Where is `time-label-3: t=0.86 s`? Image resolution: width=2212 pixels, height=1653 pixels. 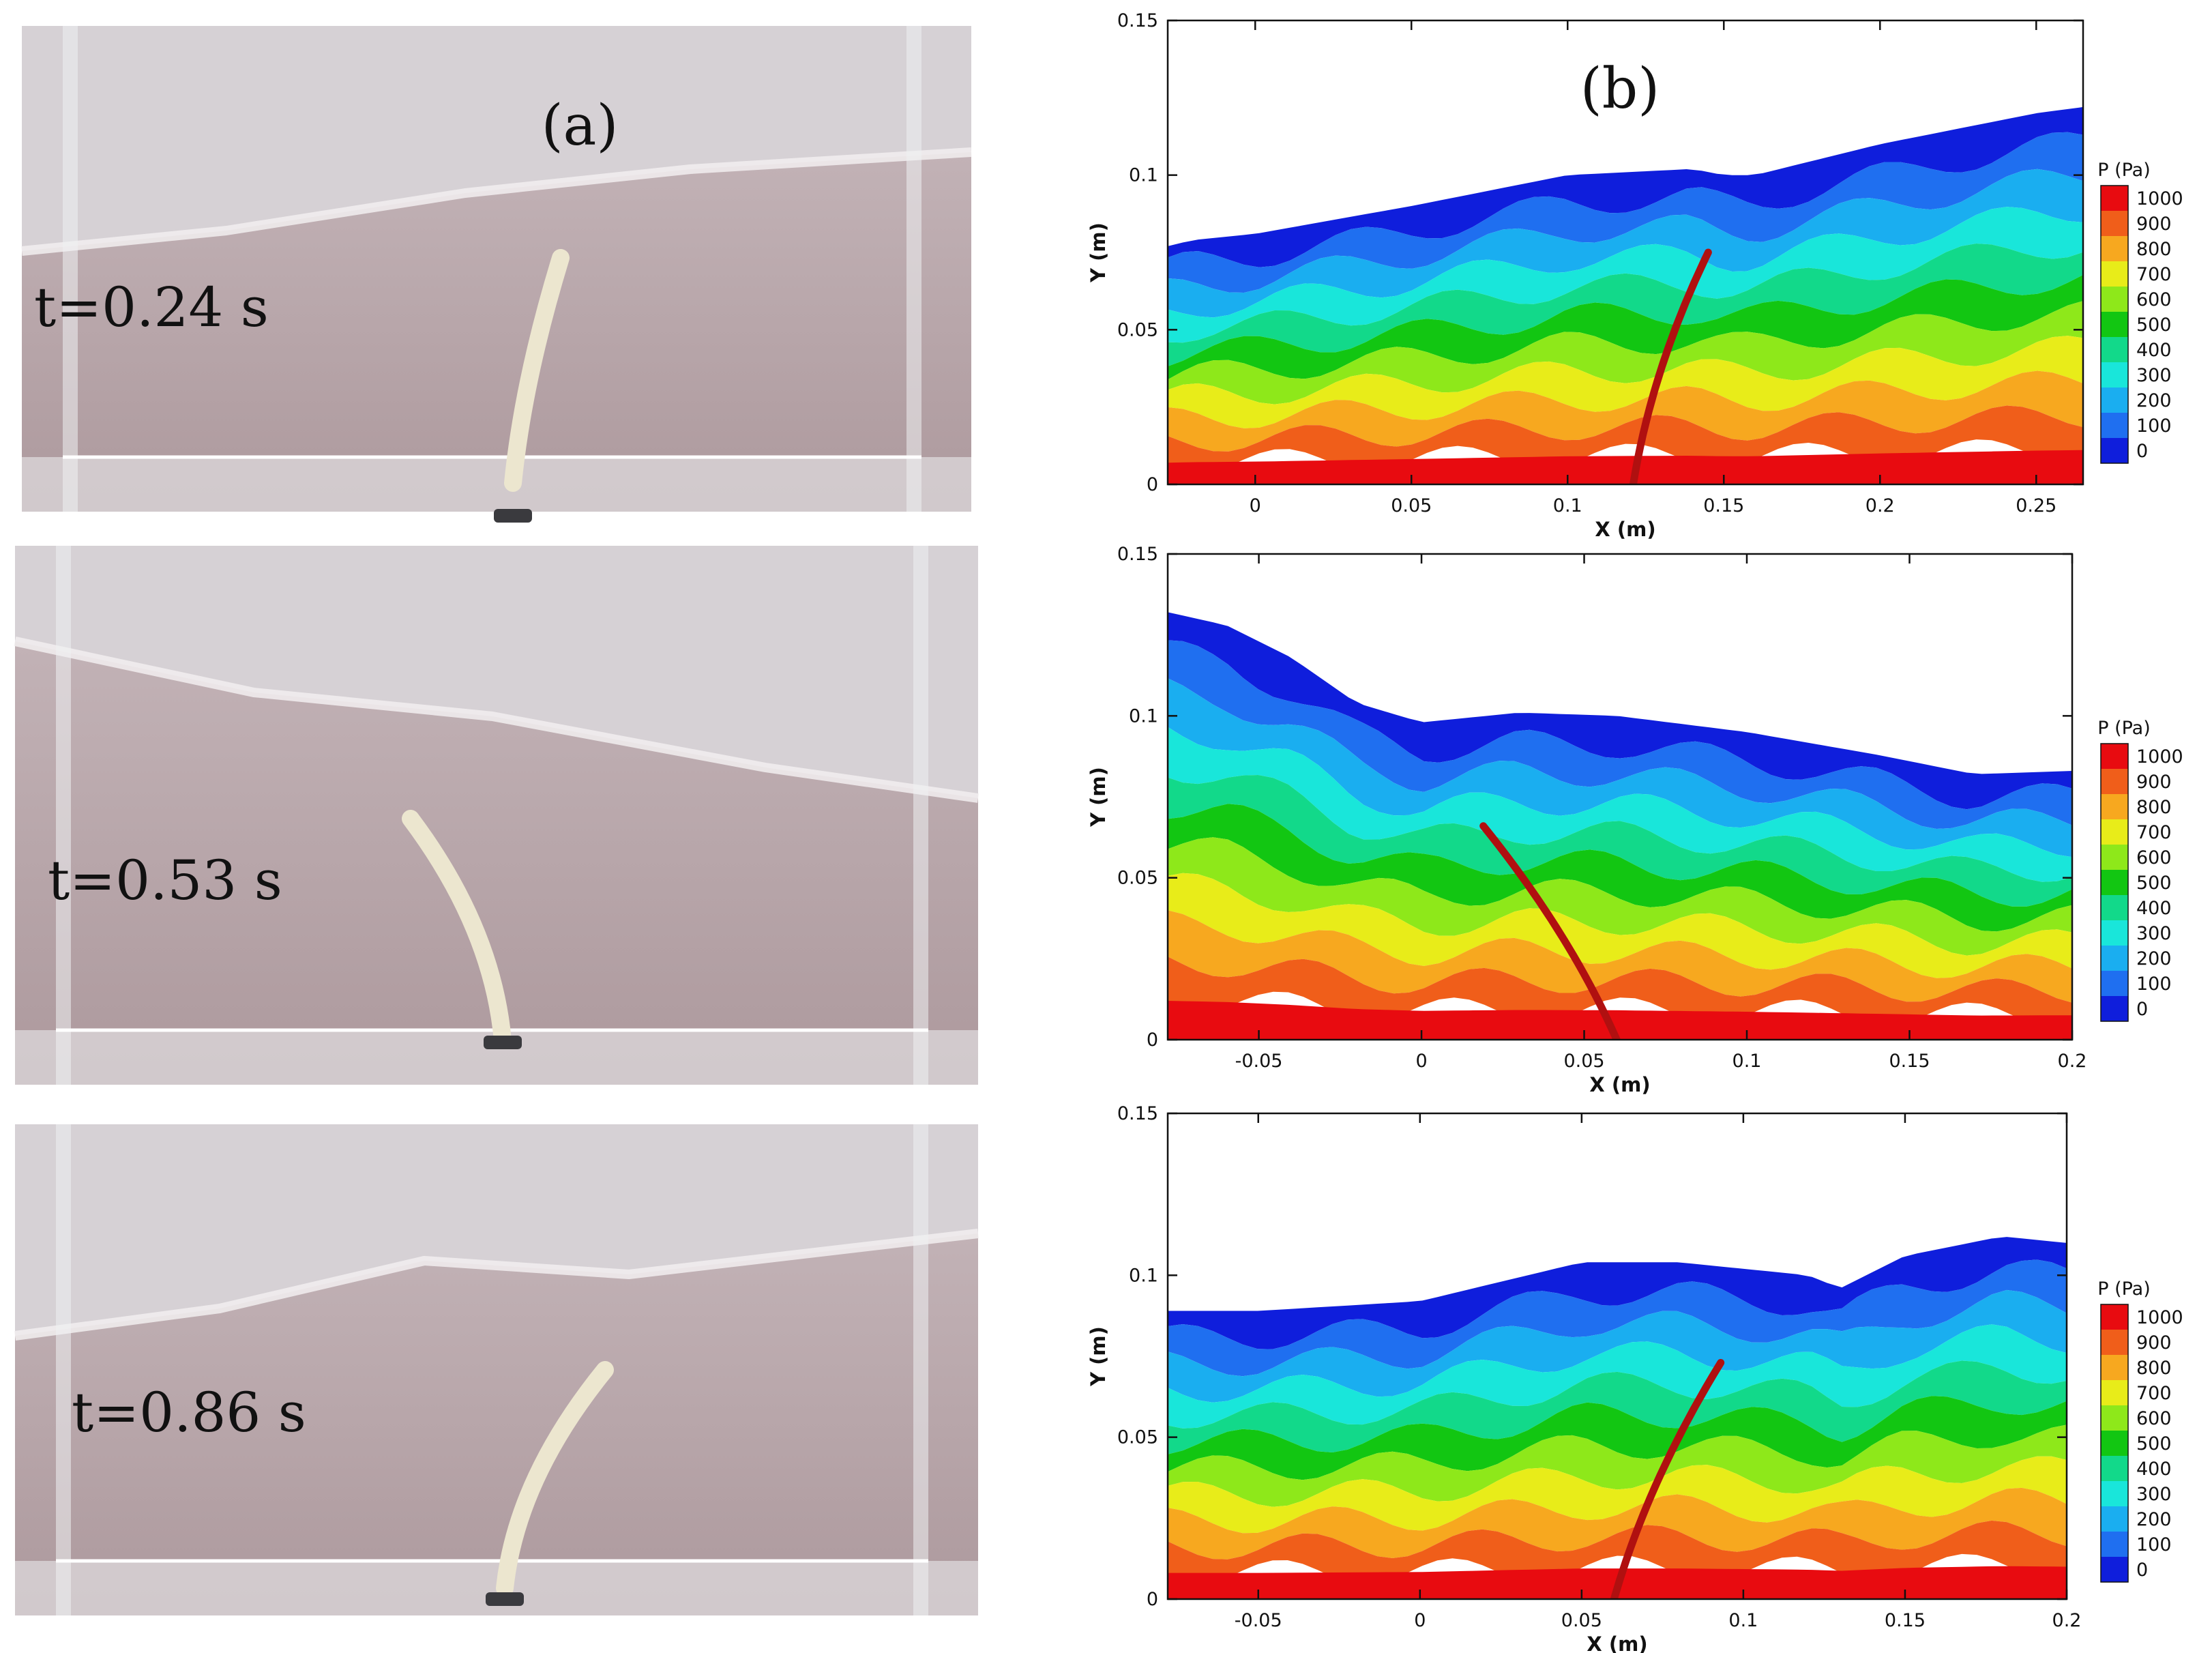
time-label-3: t=0.86 s is located at coordinates (189, 1412).